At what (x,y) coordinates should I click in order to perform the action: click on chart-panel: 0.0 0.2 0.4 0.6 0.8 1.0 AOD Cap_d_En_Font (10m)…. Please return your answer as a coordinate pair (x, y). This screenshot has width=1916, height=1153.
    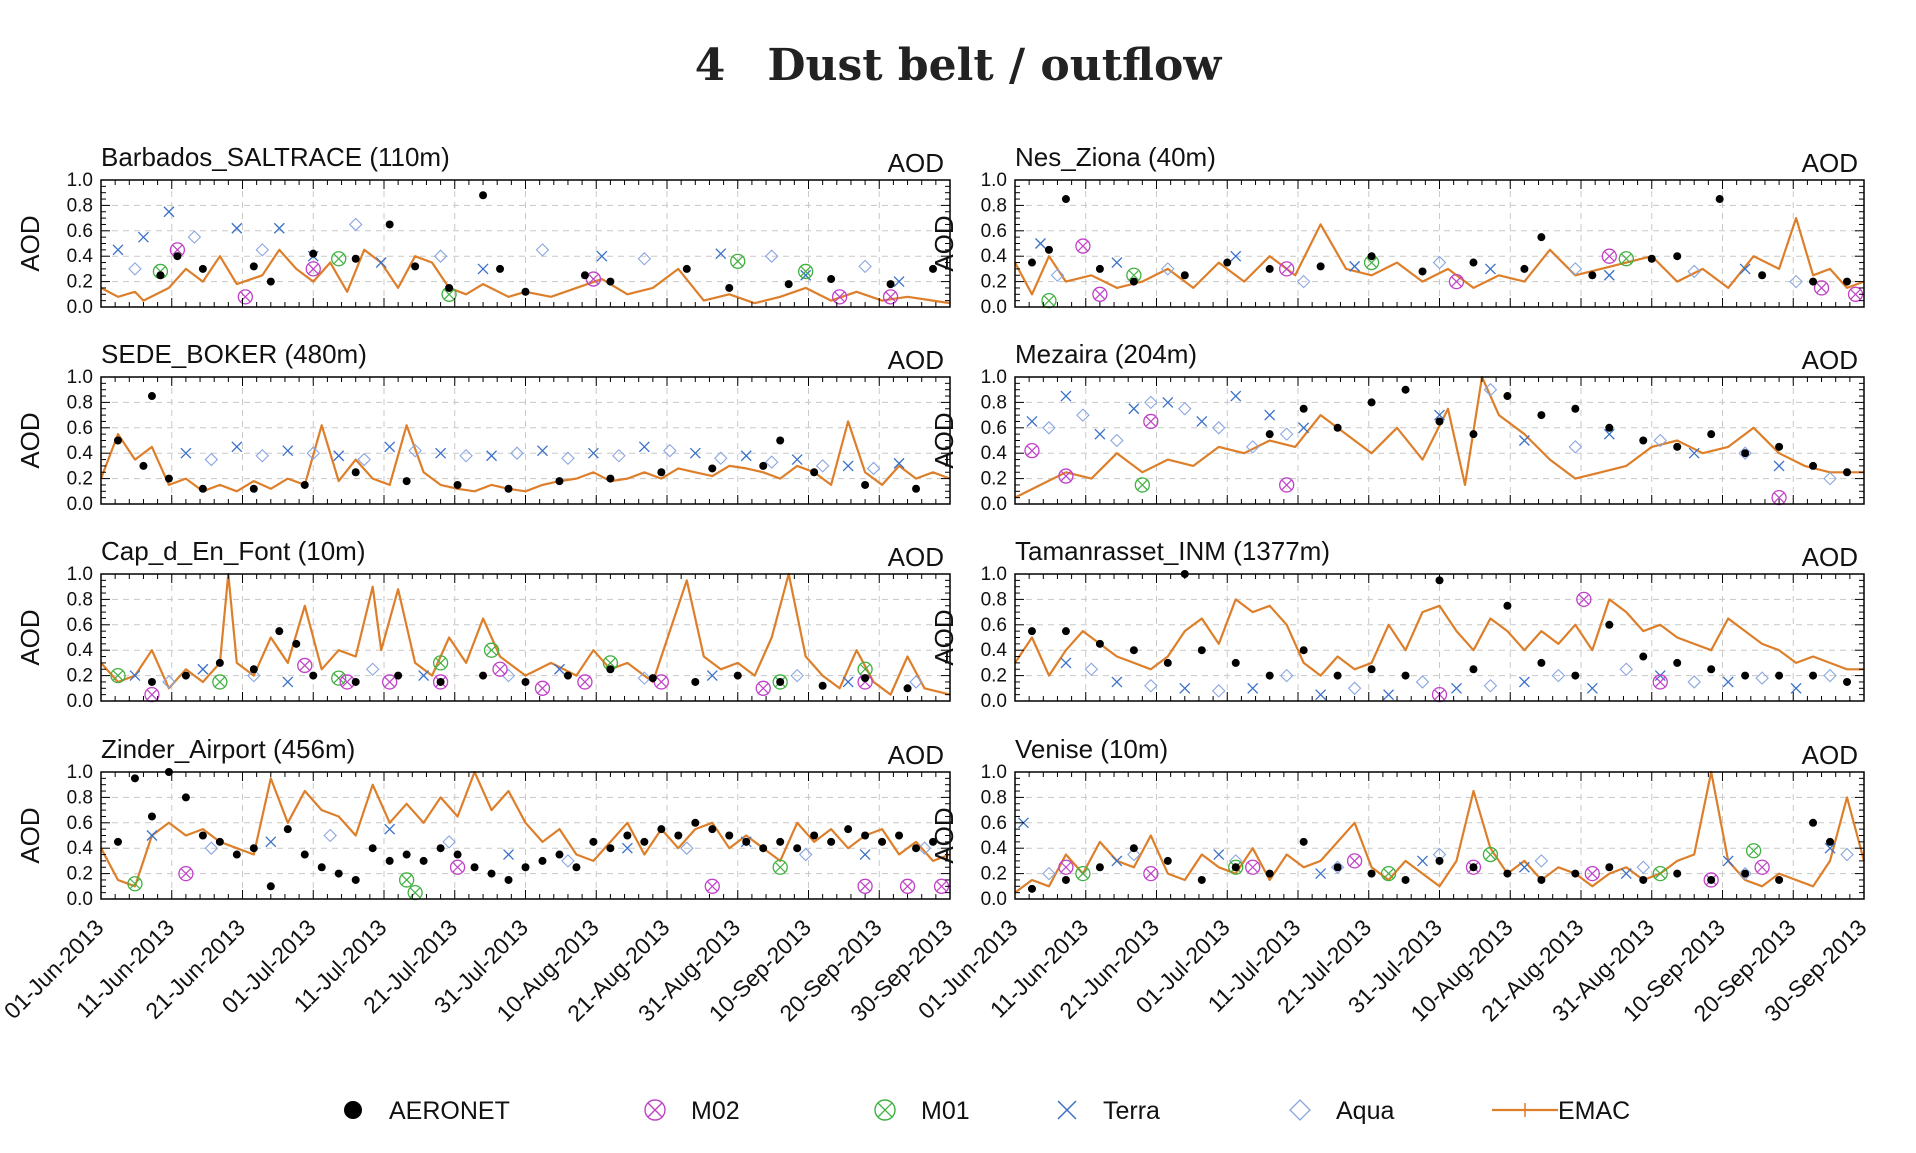
    Looking at the image, I should click on (483, 624).